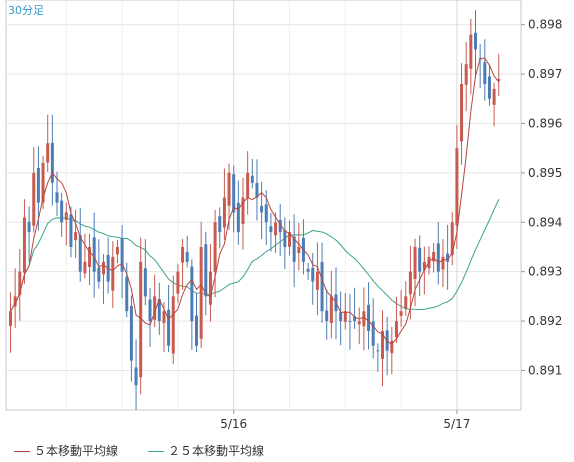  What do you see at coordinates (545, 25) in the screenshot?
I see `y-tick-label: 0.898` at bounding box center [545, 25].